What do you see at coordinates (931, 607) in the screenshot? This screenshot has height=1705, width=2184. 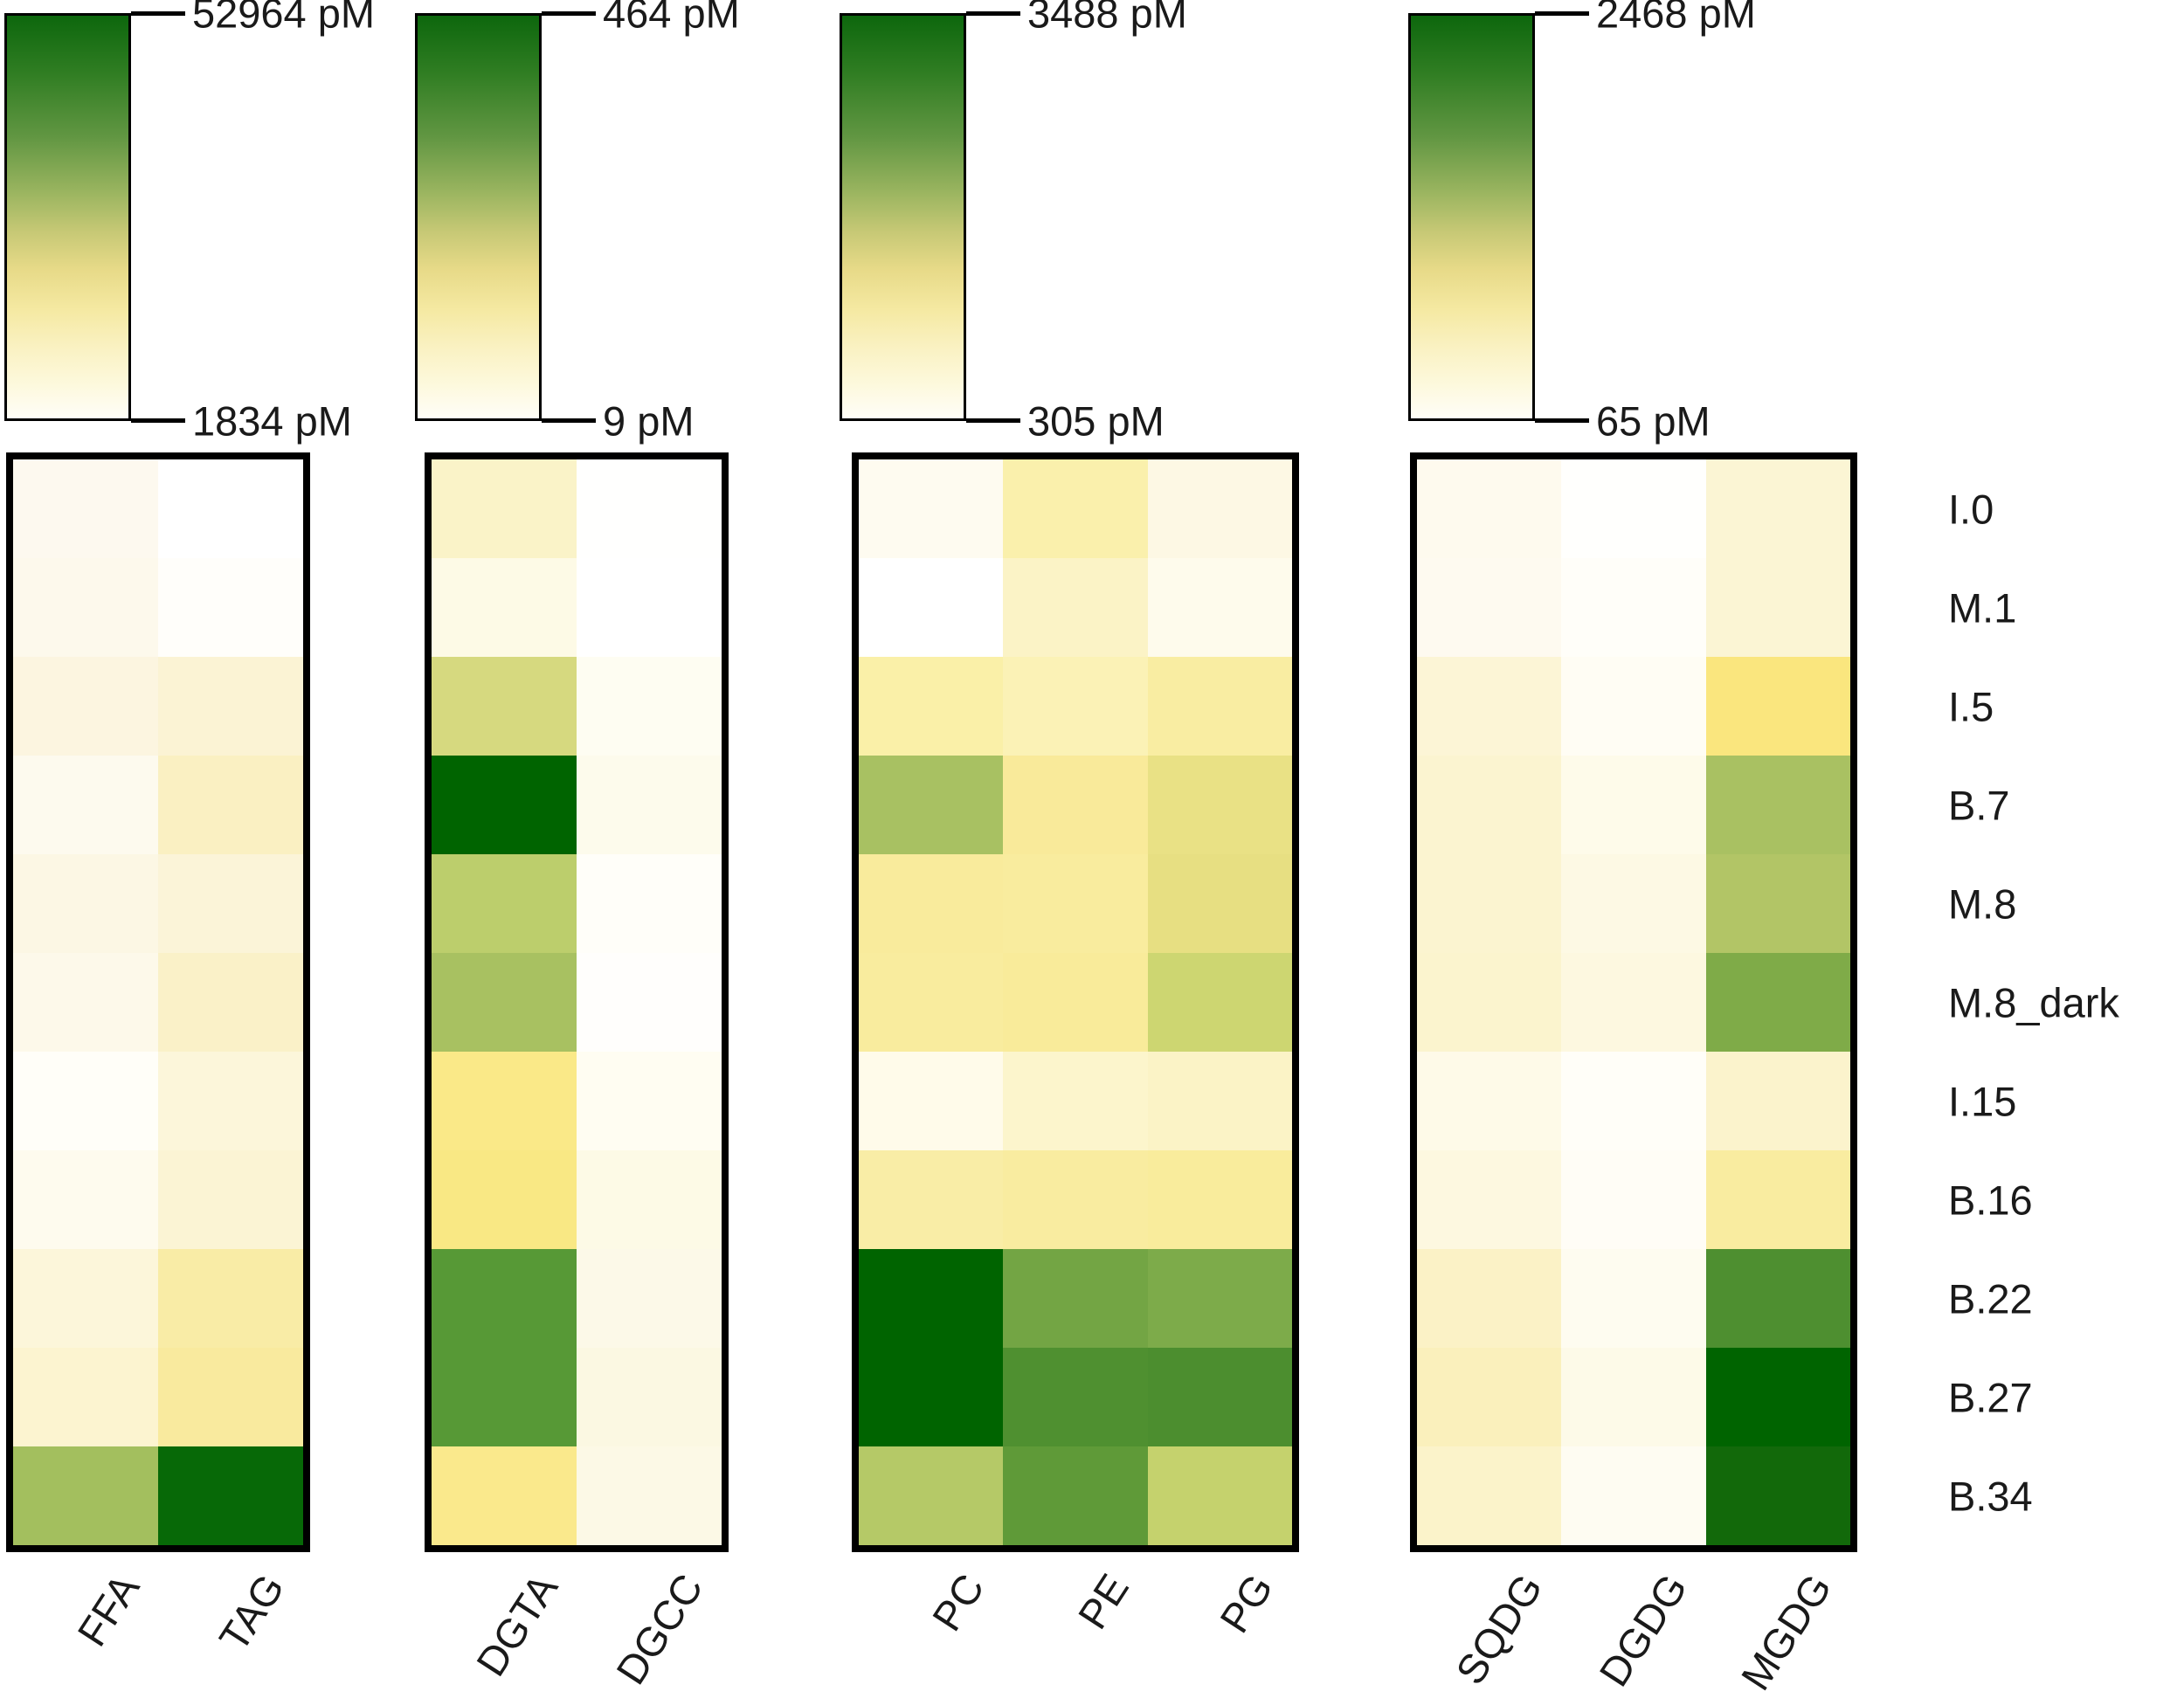 I see `cell-M.1-PC` at bounding box center [931, 607].